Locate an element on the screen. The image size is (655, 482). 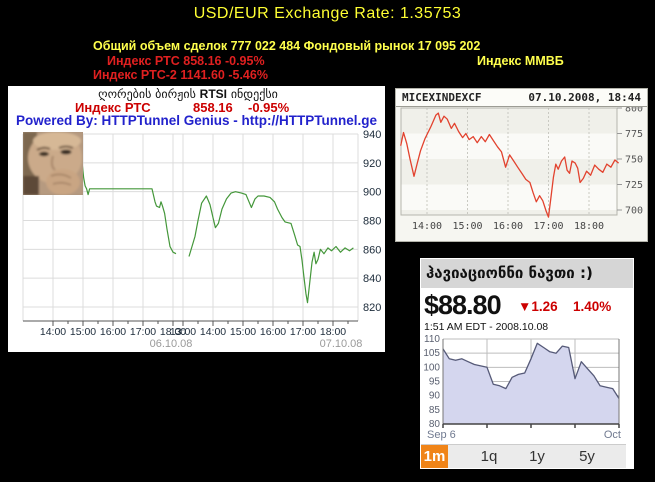
range-button-1y: 1y is located at coordinates (537, 456).